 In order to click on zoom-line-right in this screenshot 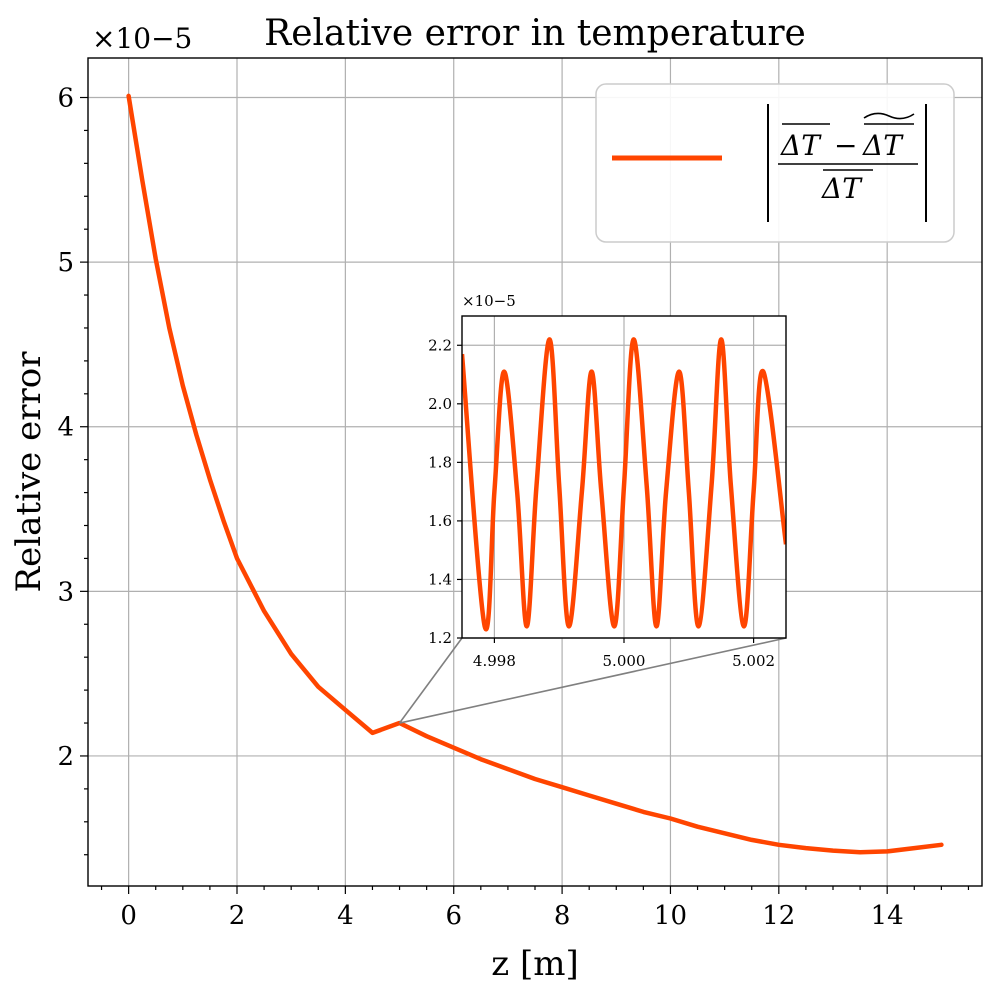, I will do `click(593, 680)`.